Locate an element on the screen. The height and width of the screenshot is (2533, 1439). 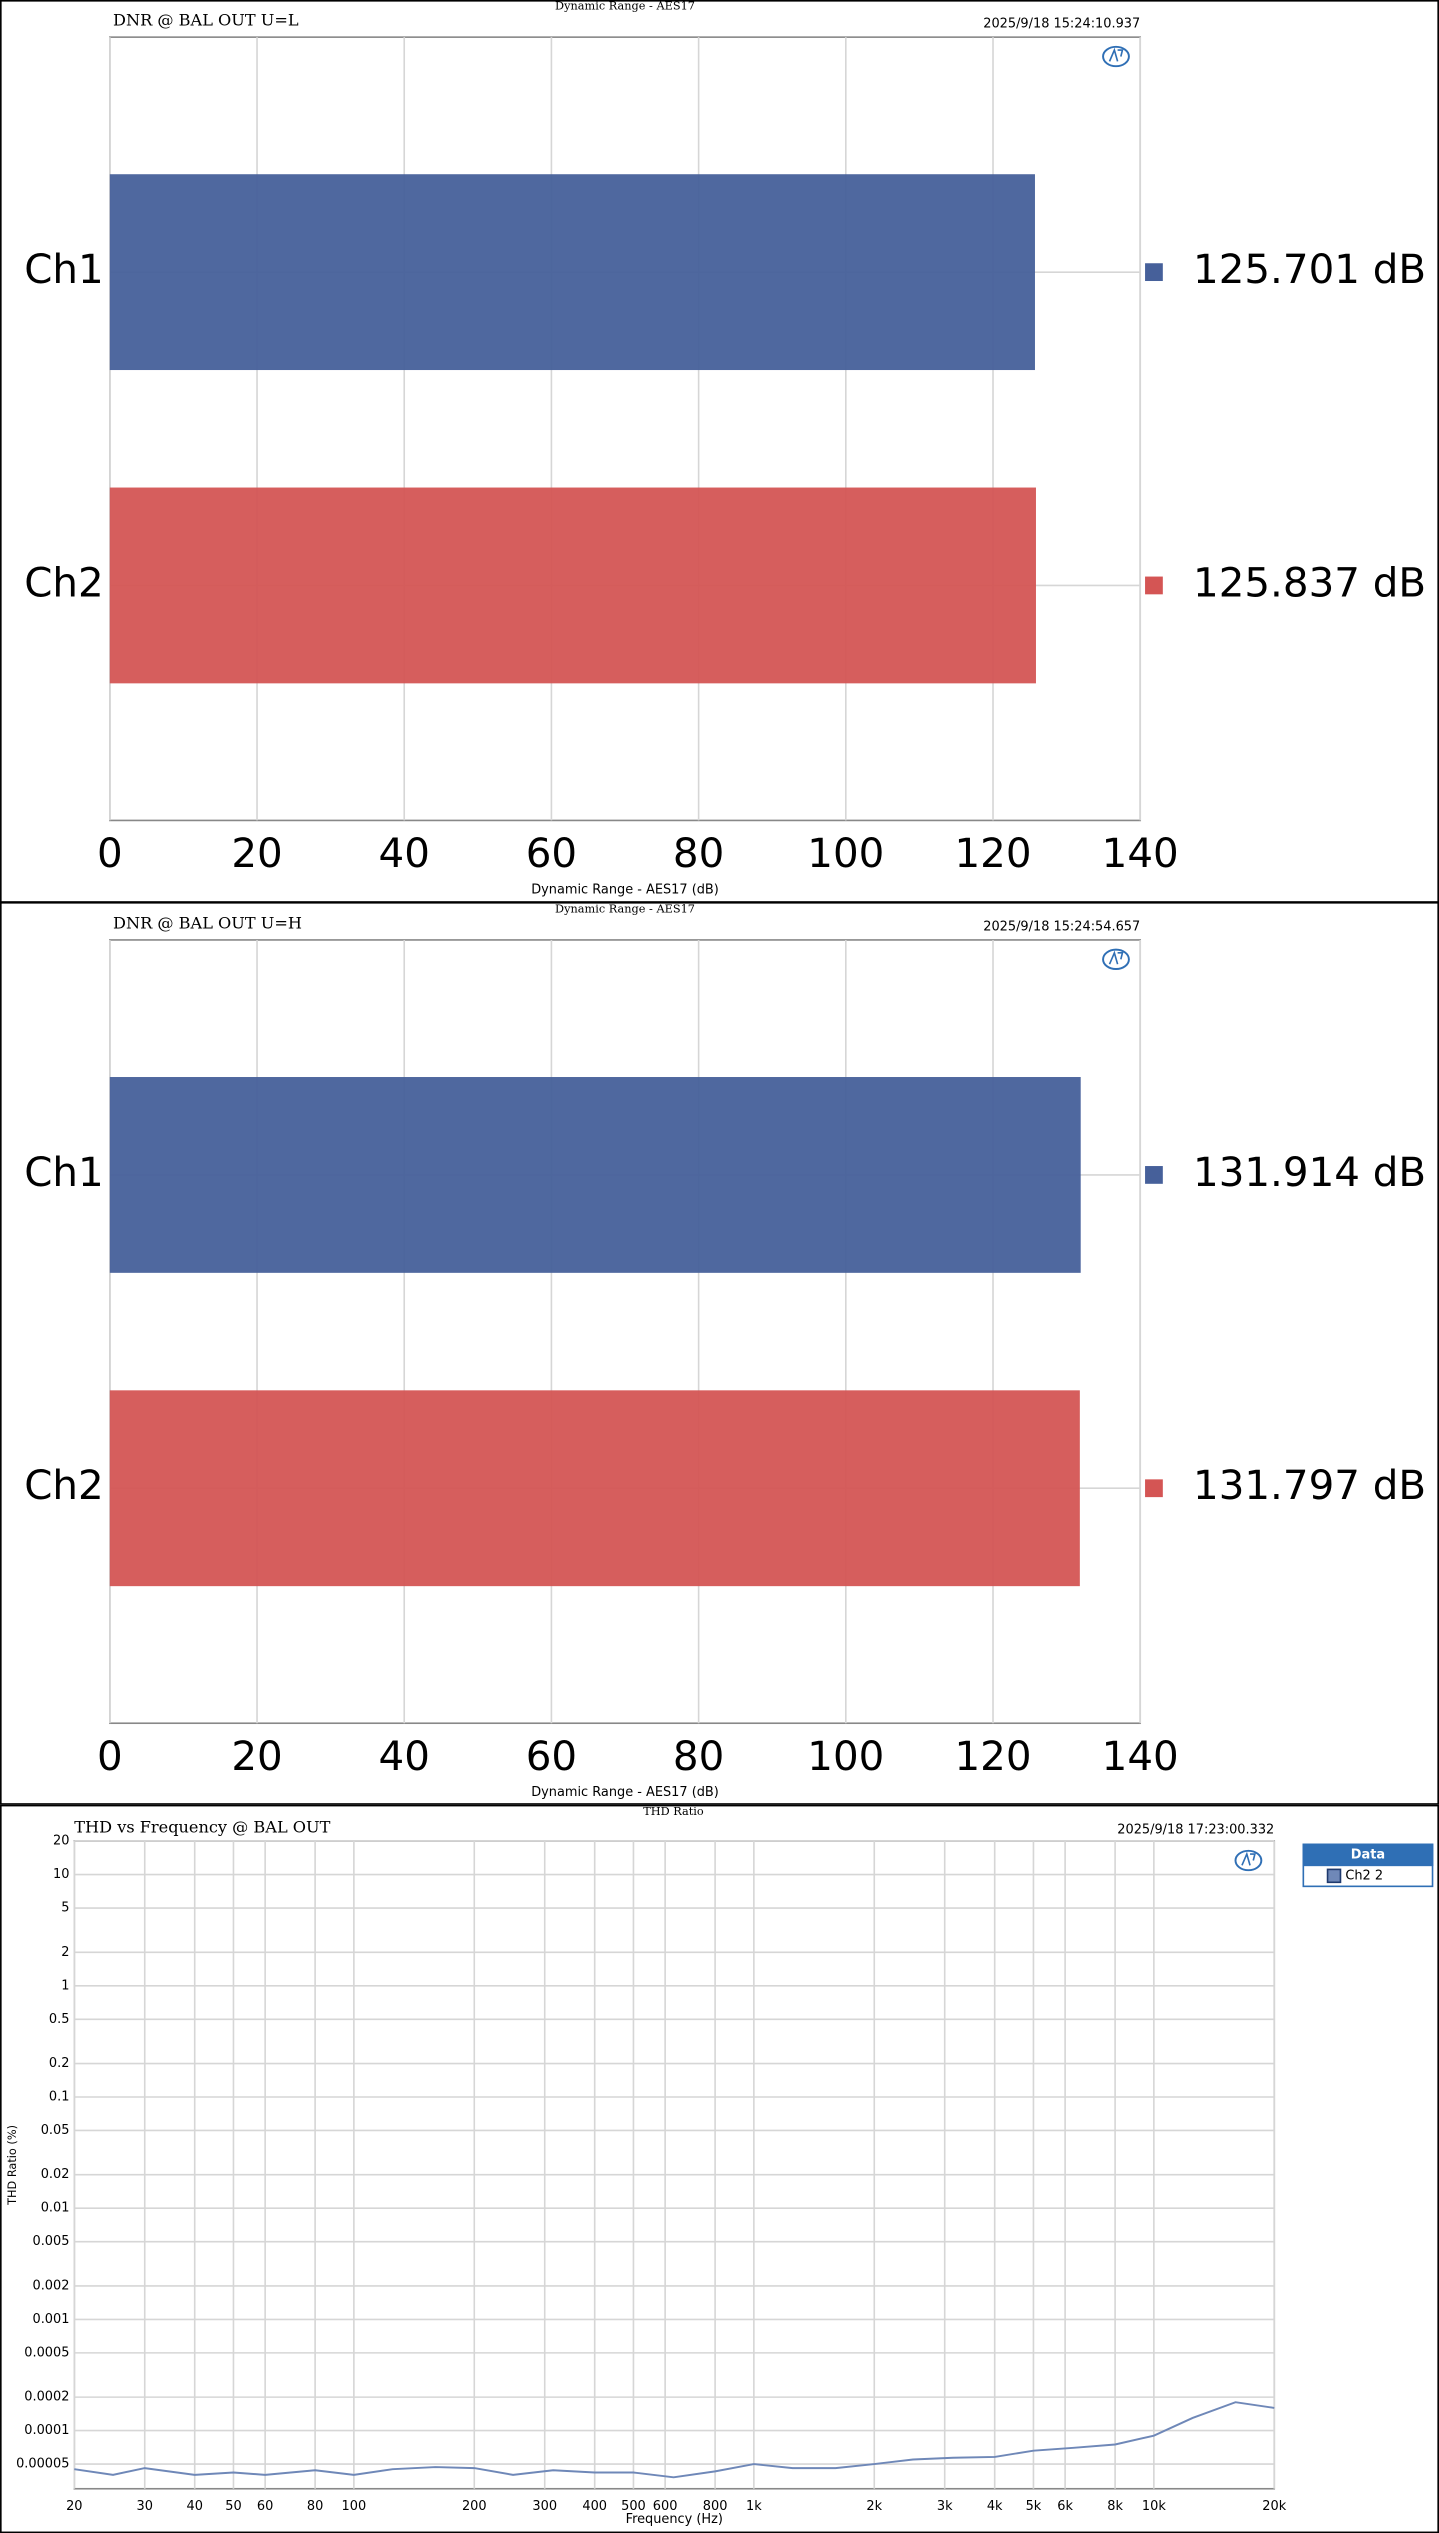
value-label: 131.797 dB is located at coordinates (1309, 1485).